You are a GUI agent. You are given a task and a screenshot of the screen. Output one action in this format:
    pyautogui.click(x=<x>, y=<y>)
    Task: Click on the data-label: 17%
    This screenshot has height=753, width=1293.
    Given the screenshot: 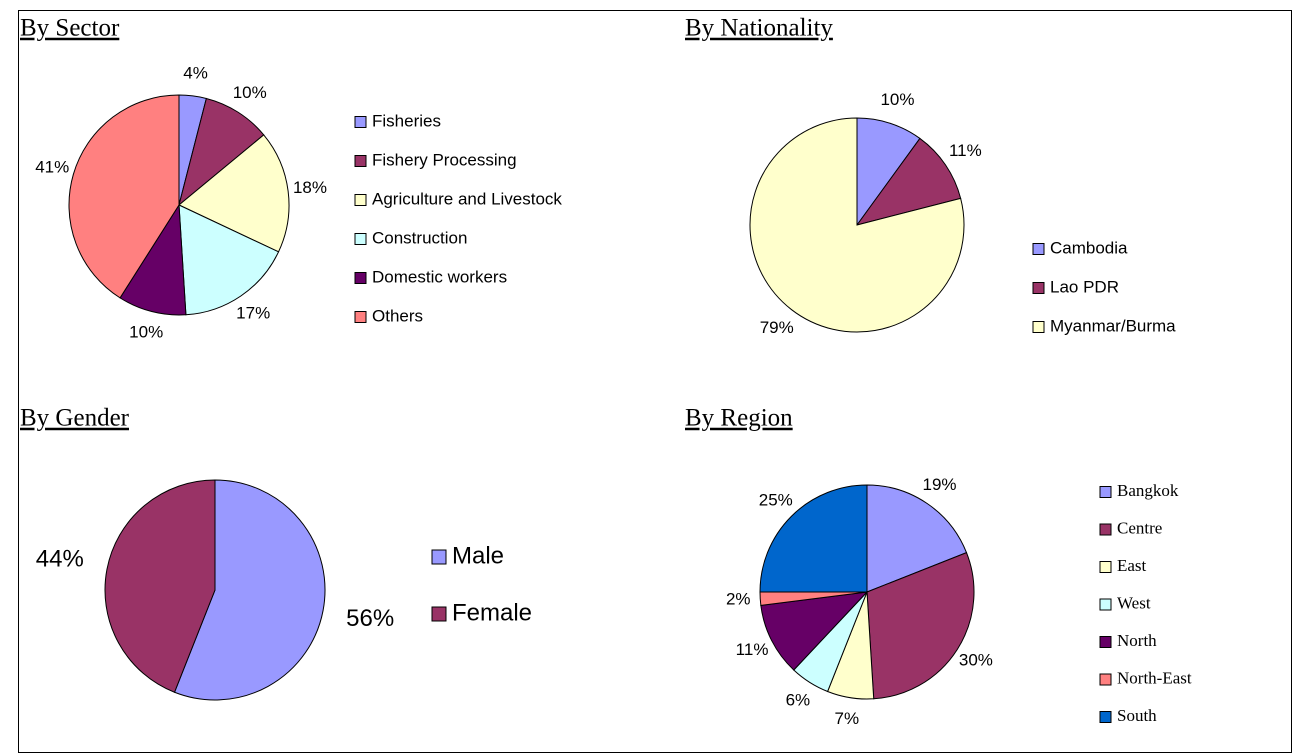 What is the action you would take?
    pyautogui.click(x=253, y=313)
    